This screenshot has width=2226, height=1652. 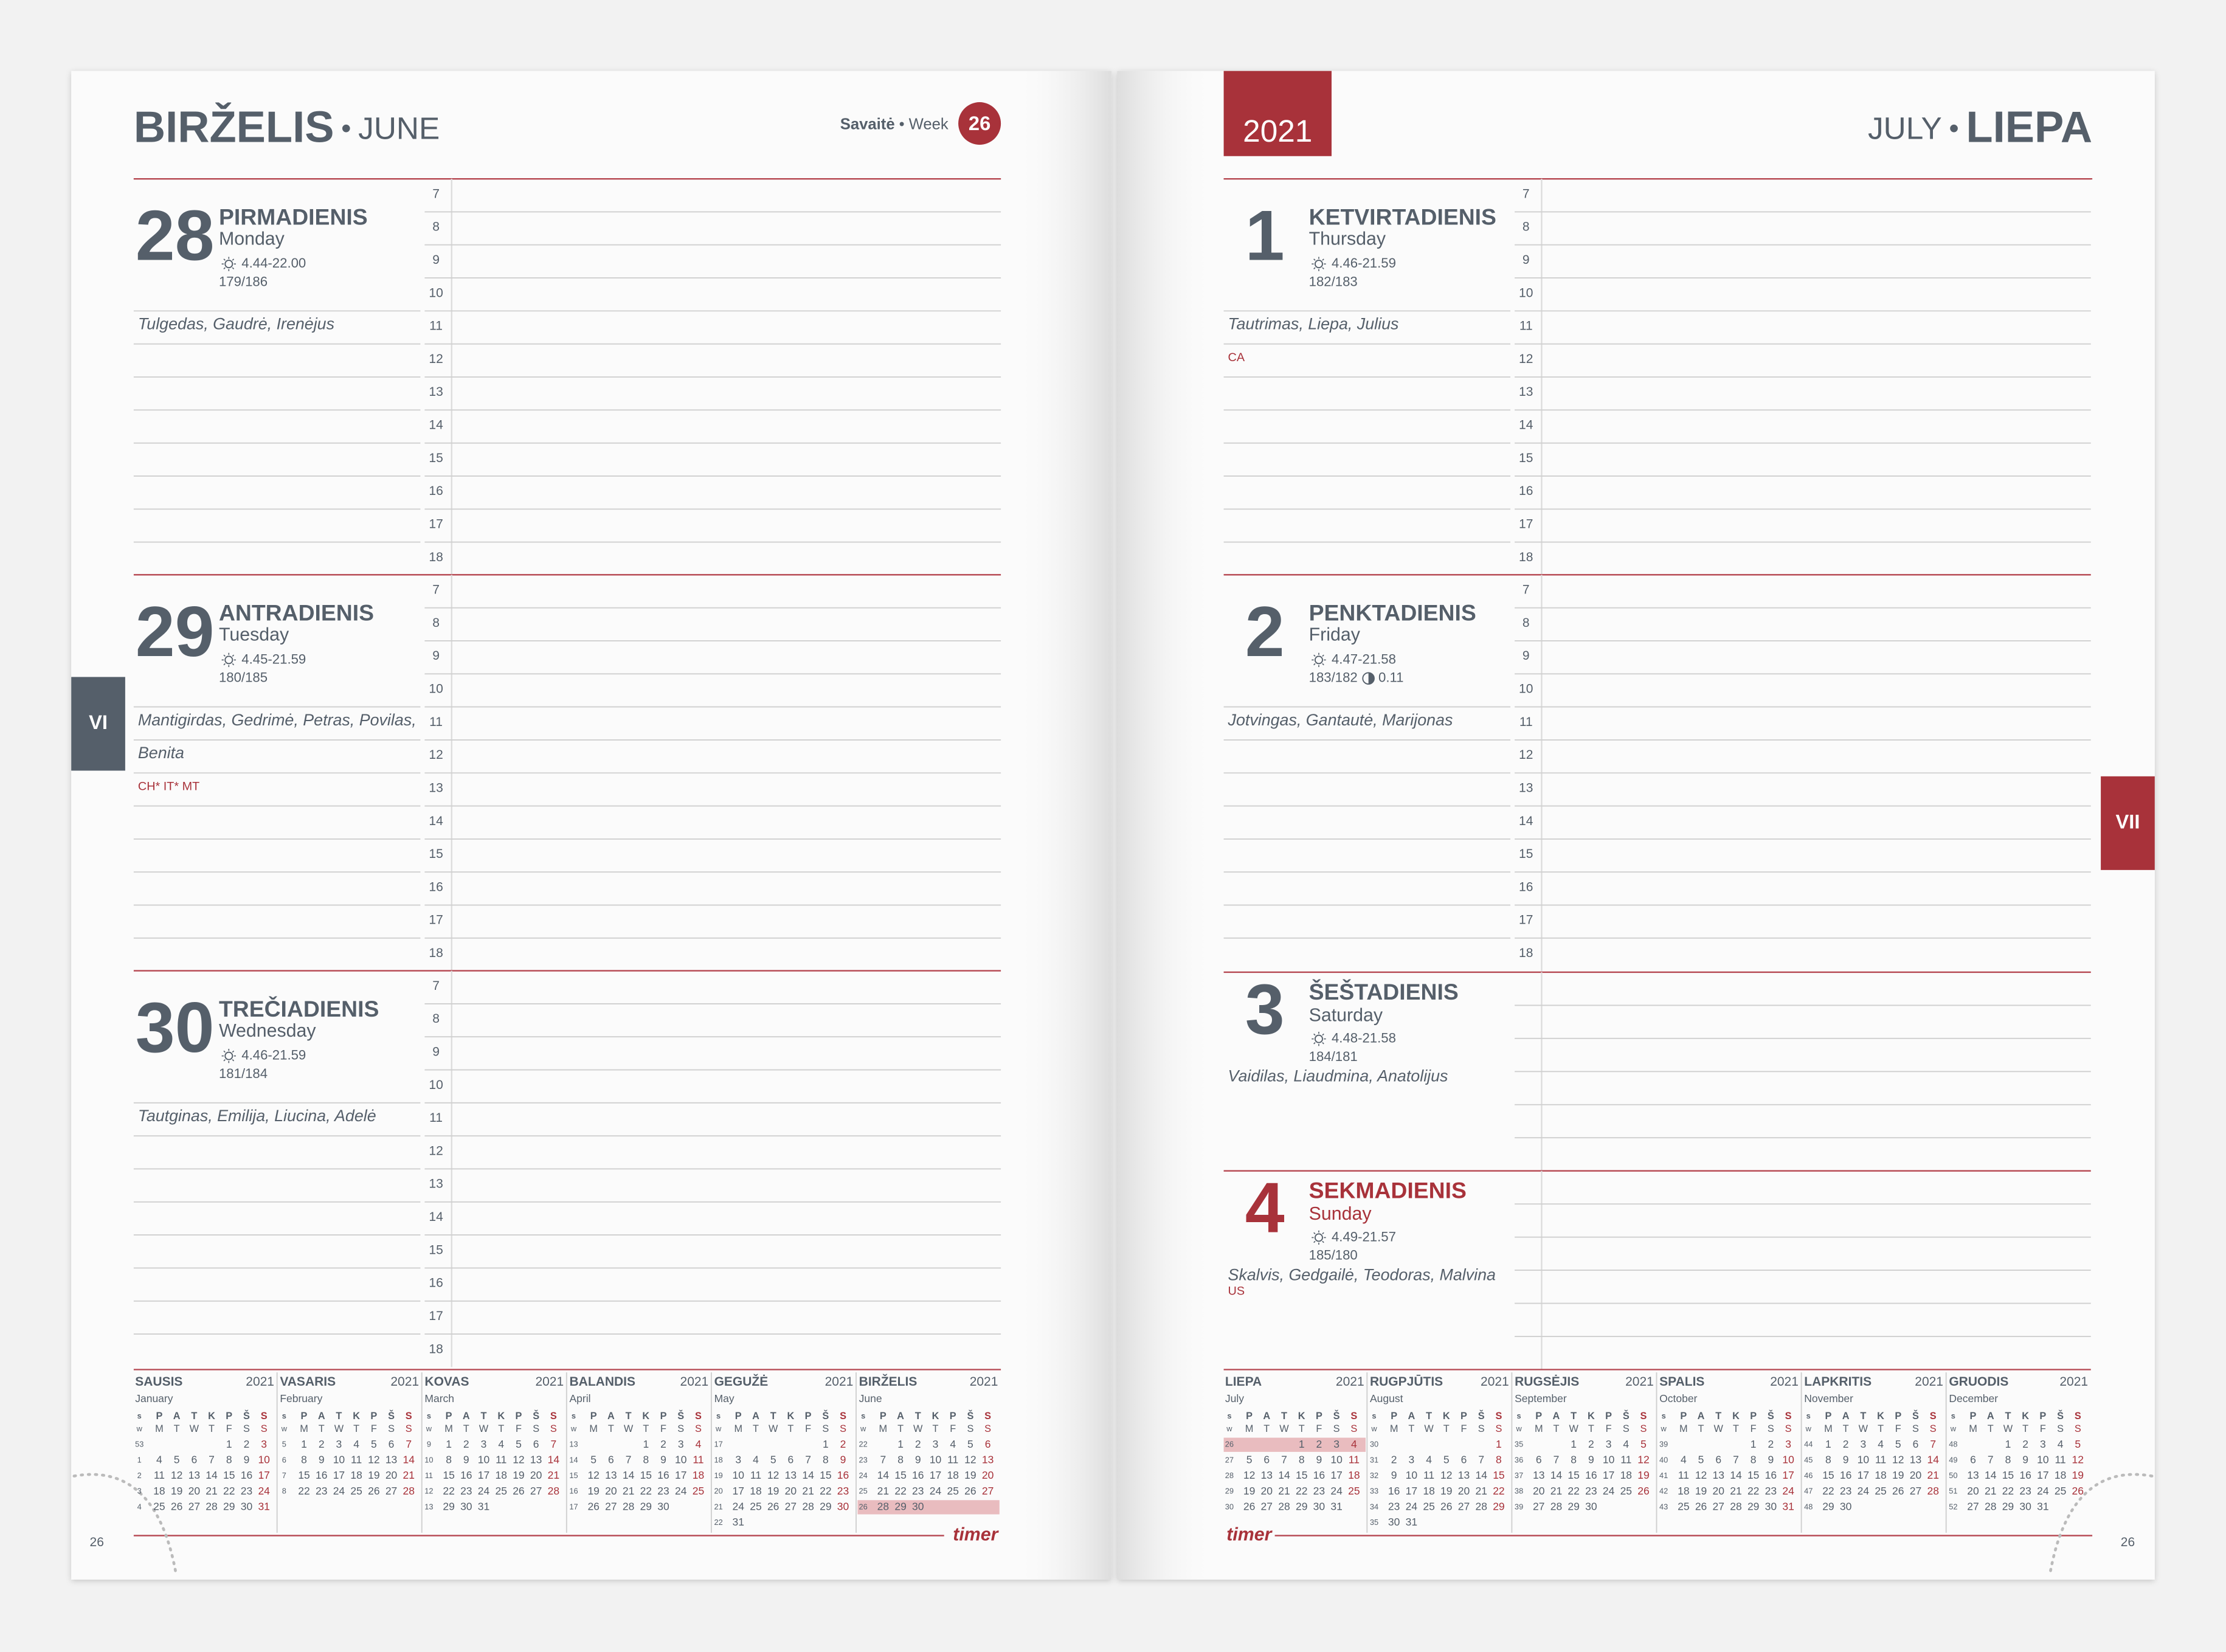 What do you see at coordinates (273, 263) in the screenshot?
I see `sun-times: 4.44-22.00` at bounding box center [273, 263].